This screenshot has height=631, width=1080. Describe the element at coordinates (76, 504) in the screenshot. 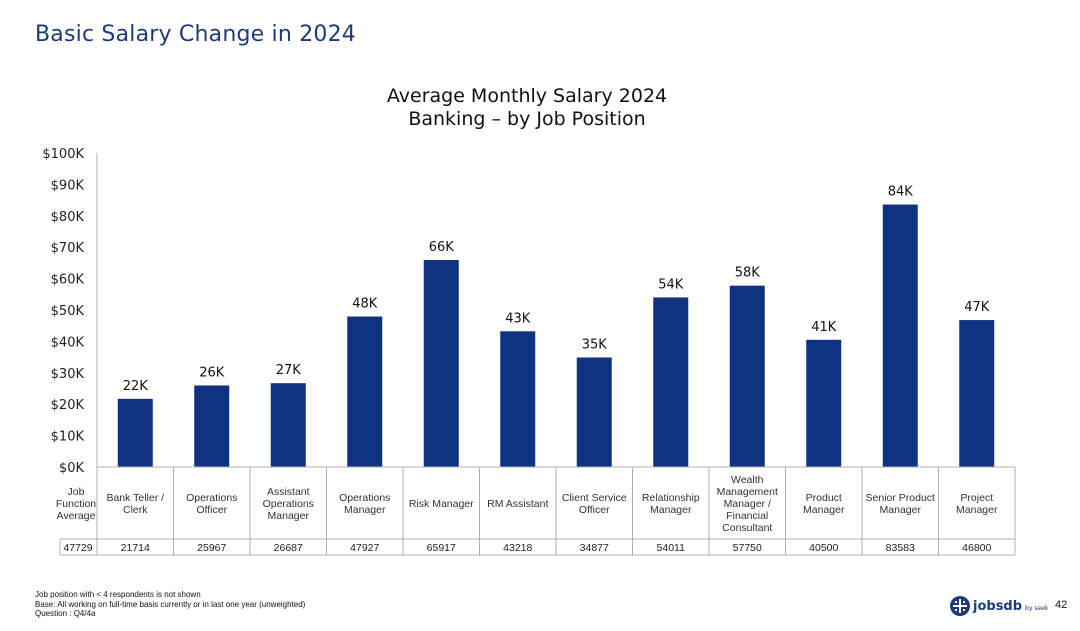

I see `row-header-label: Job Function Average` at that location.